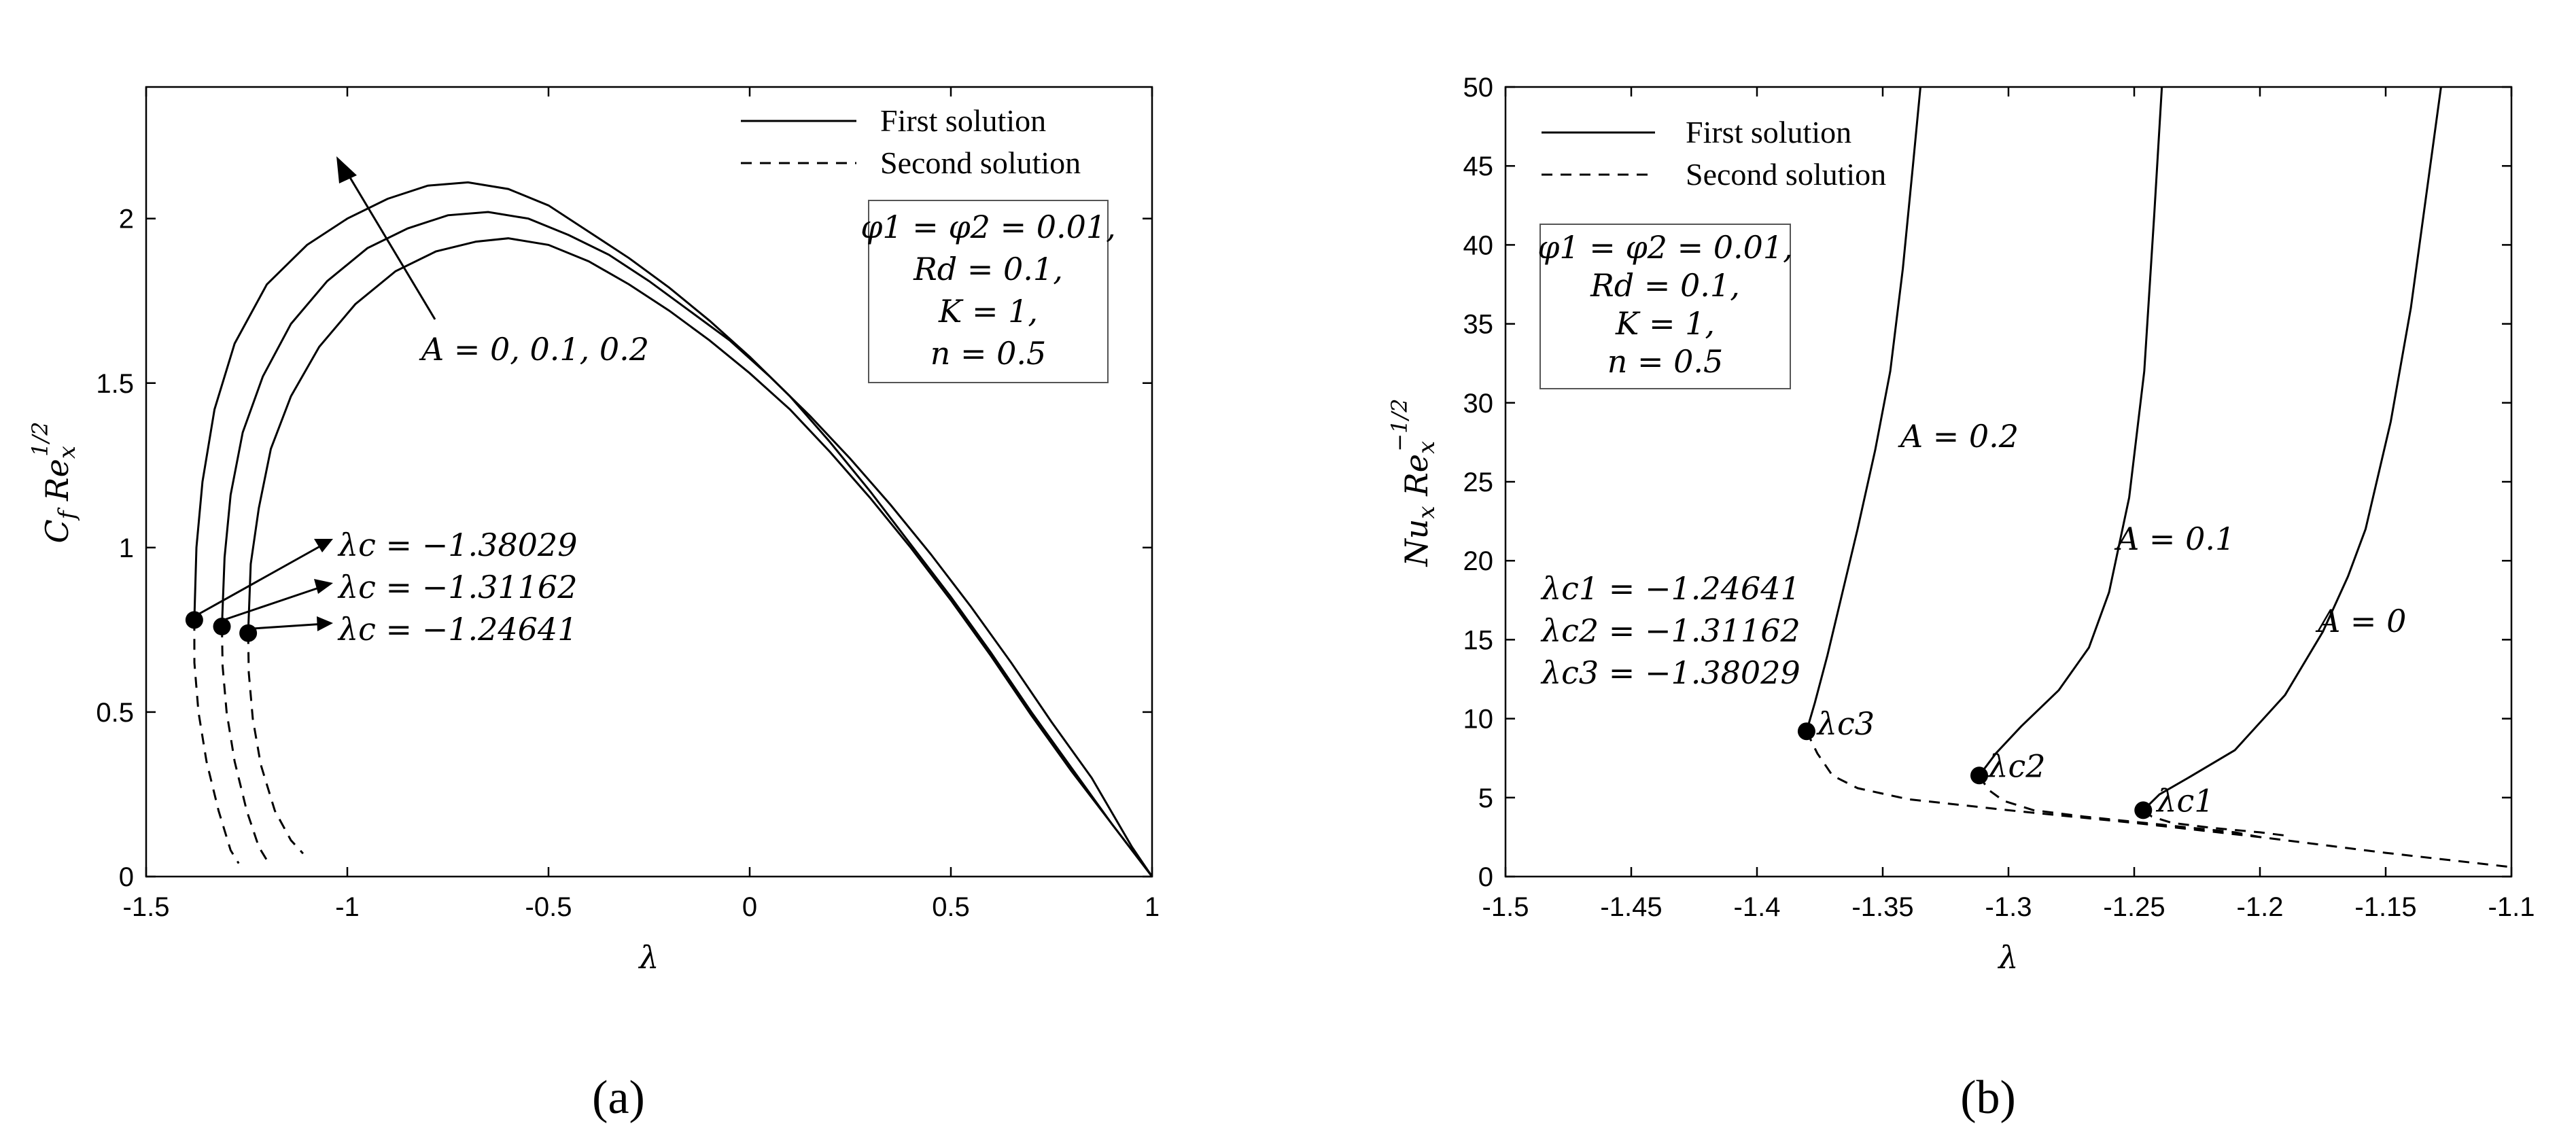  What do you see at coordinates (1670, 672) in the screenshot?
I see `crit-list-3: λc3 = −1.38029` at bounding box center [1670, 672].